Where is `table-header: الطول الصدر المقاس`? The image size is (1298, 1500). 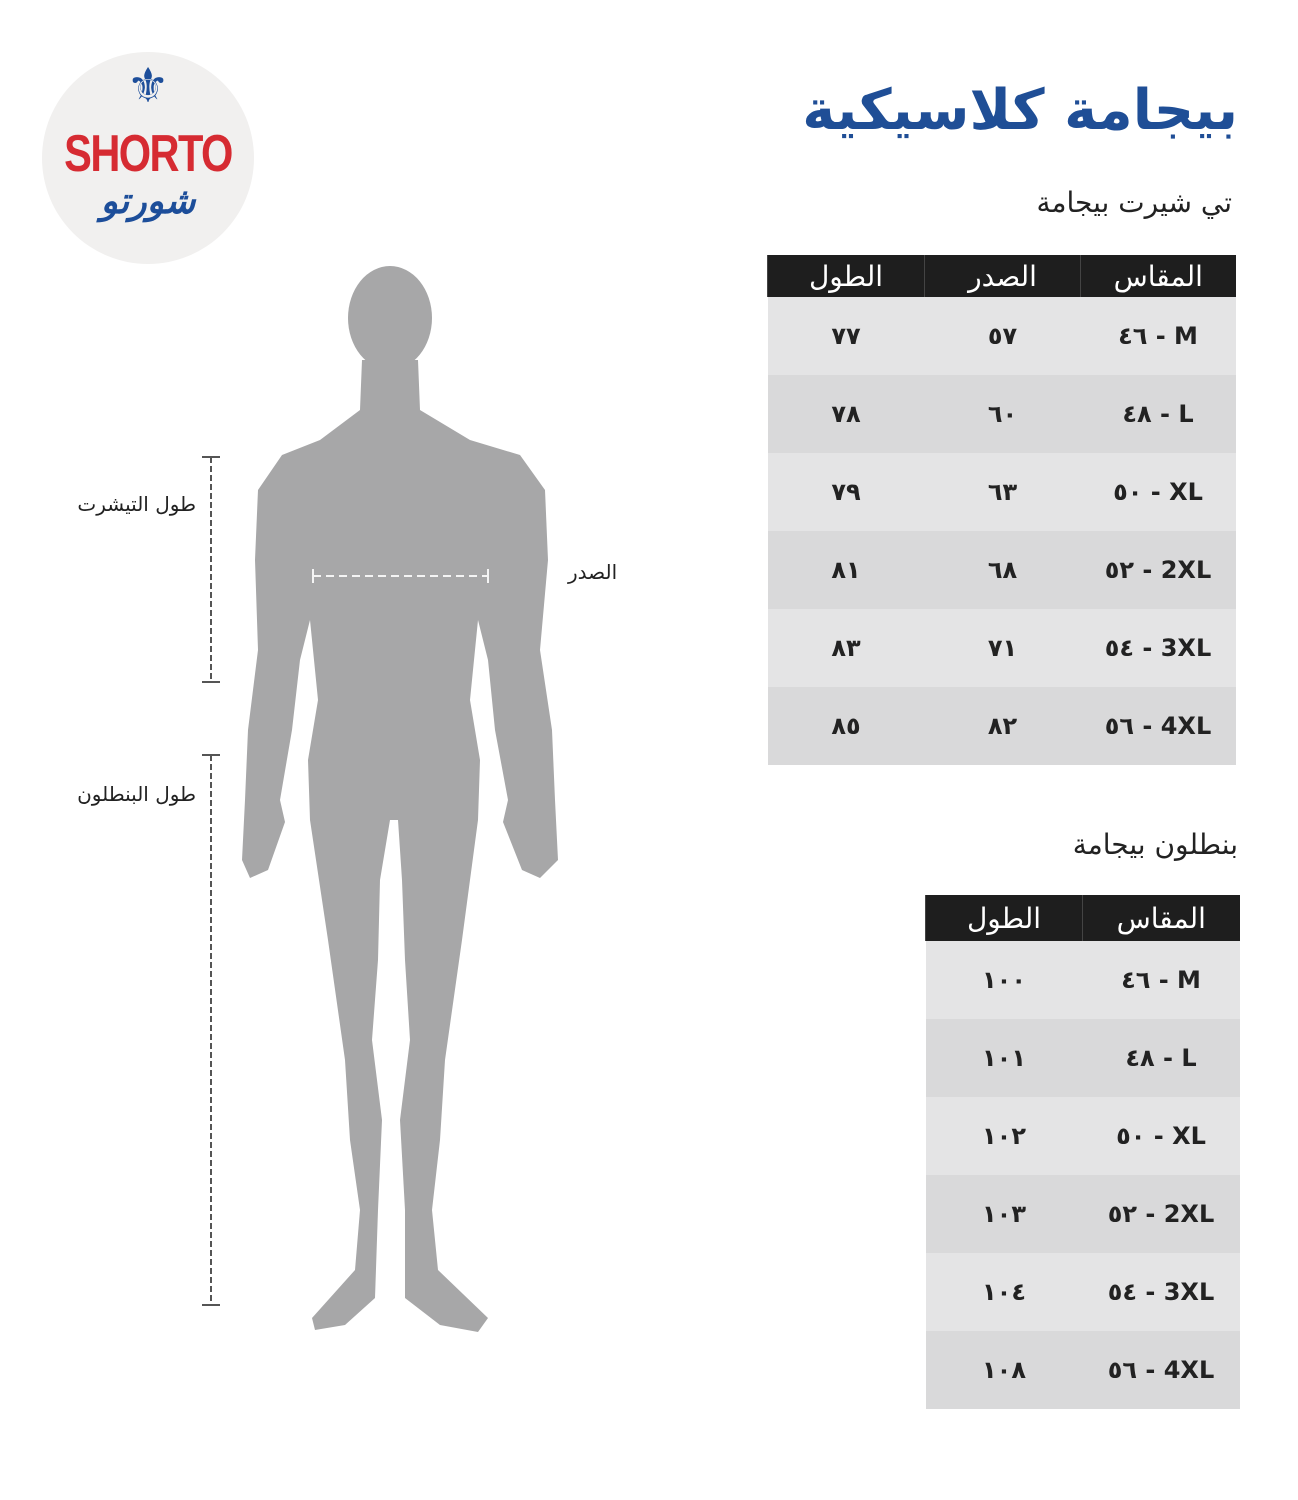
table-header: الطول الصدر المقاس is located at coordinates (1001, 276).